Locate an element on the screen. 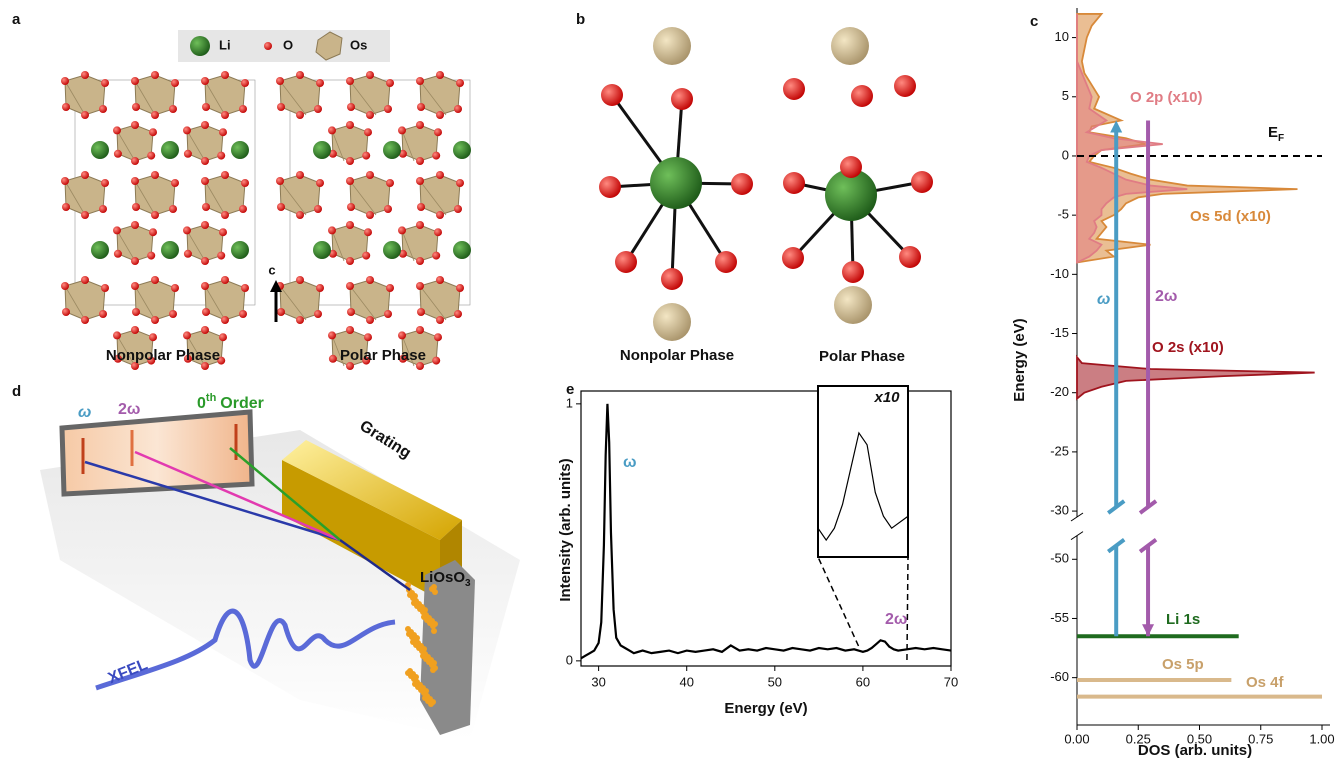  source-label: XFEL is located at coordinates (128, 671).